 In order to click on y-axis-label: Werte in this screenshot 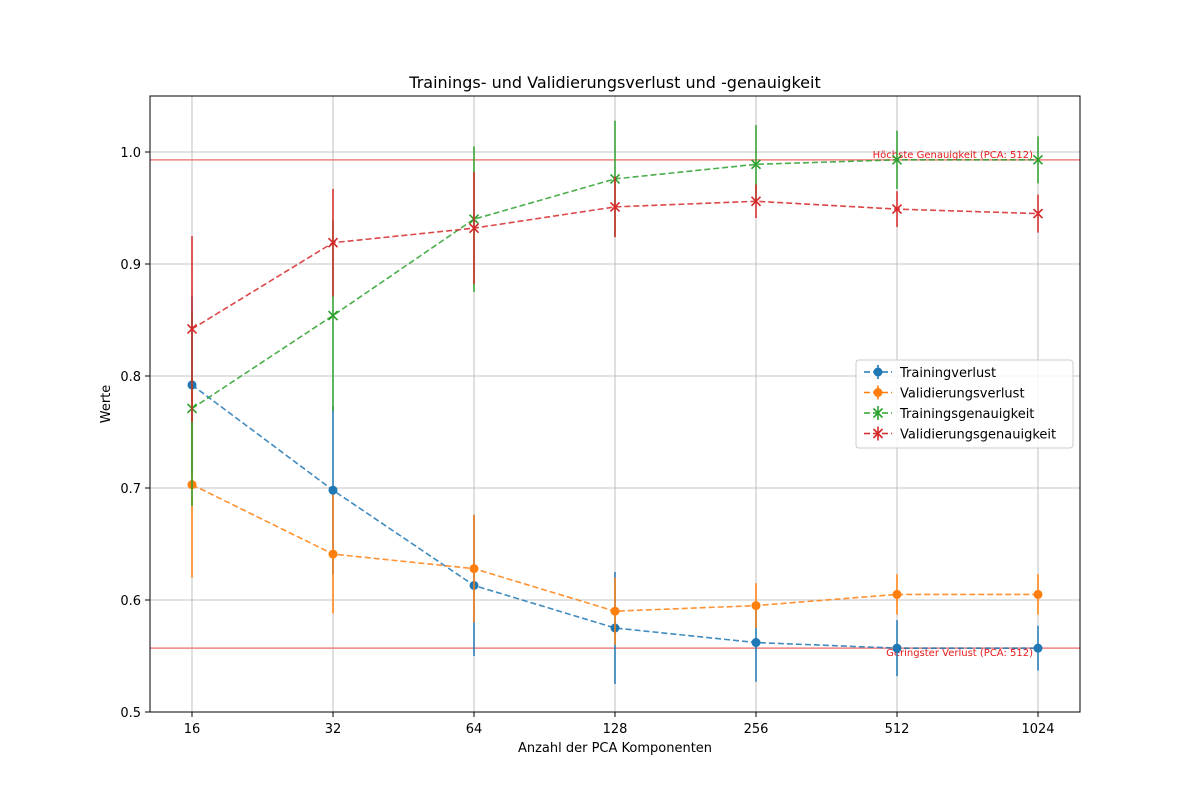, I will do `click(106, 404)`.